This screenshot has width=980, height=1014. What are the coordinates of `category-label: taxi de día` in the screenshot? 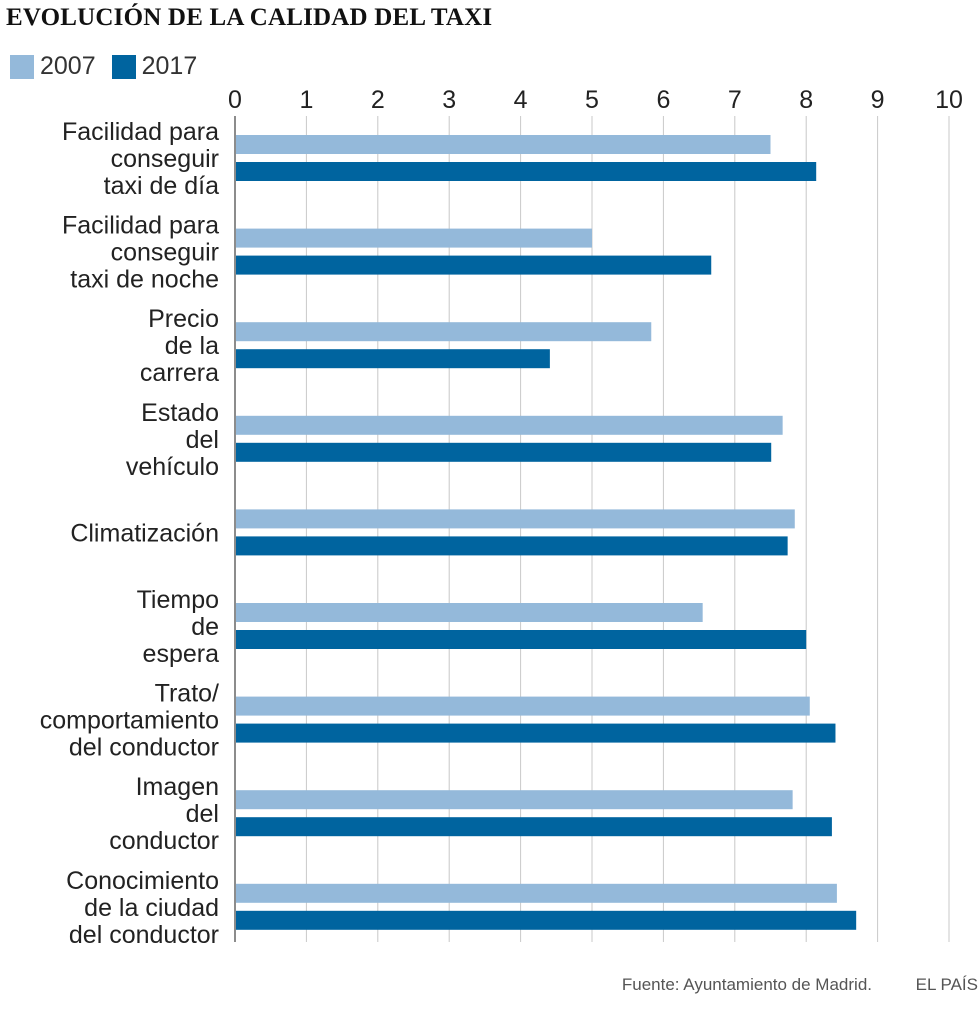 It's located at (161, 186).